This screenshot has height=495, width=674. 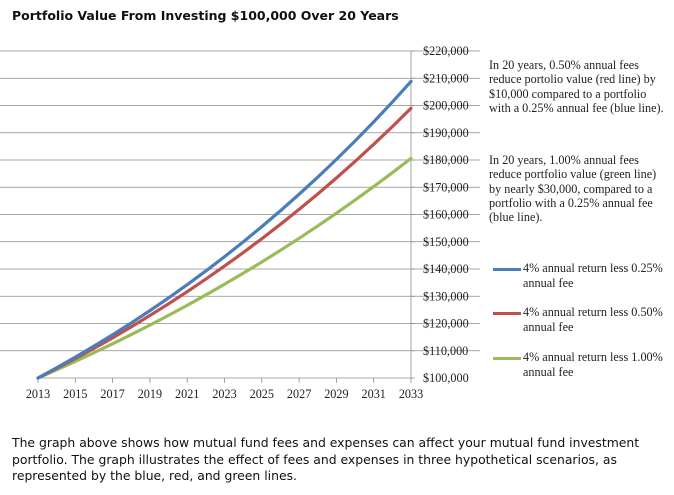 I want to click on x-tick-label: 2013, so click(x=38, y=394).